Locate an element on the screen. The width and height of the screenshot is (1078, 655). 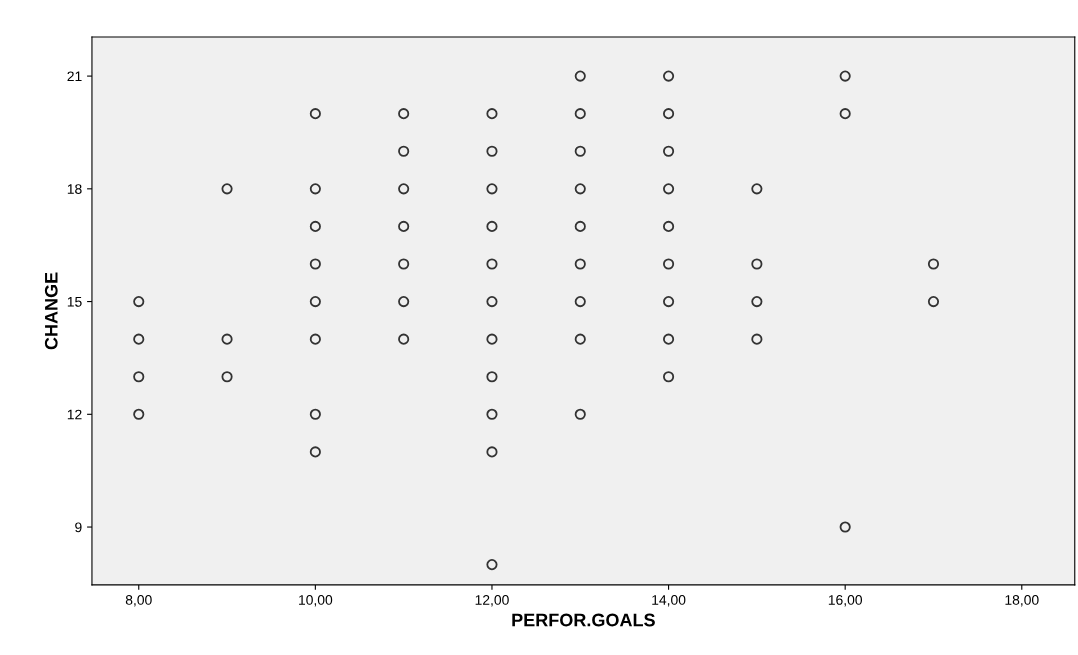
y-tick-label: 15 is located at coordinates (74, 302).